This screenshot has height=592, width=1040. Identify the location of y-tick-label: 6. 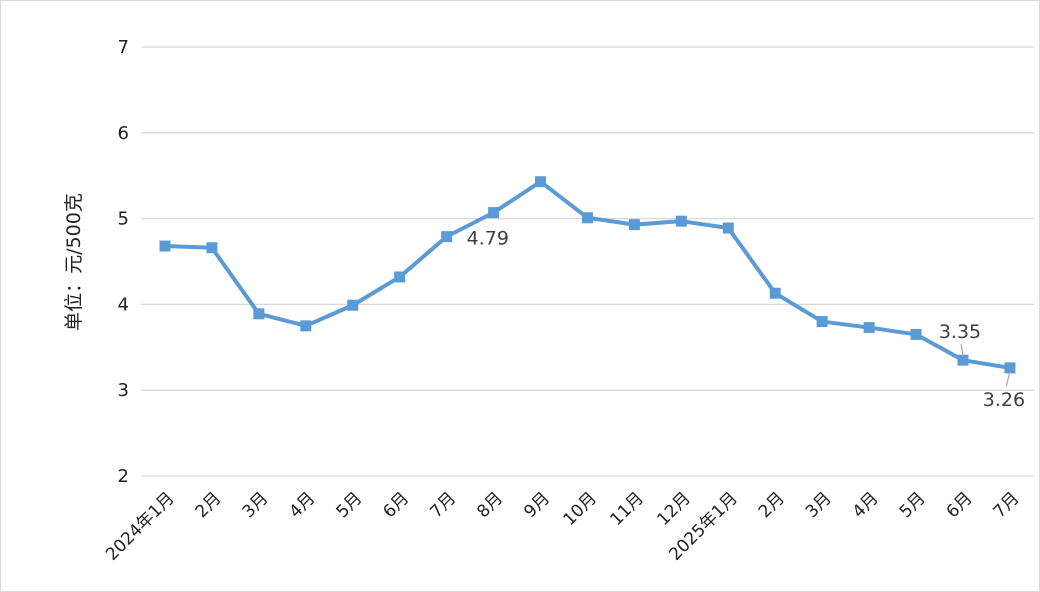
(123, 133).